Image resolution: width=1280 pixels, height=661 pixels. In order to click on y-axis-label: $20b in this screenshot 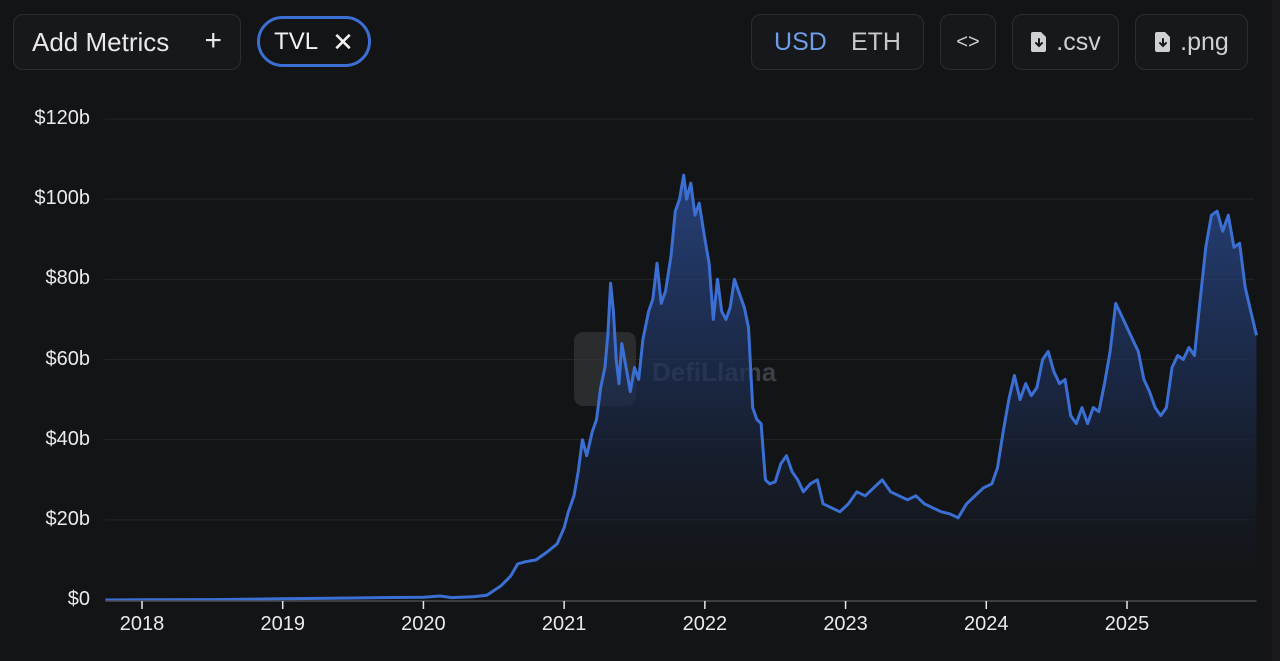, I will do `click(68, 518)`.